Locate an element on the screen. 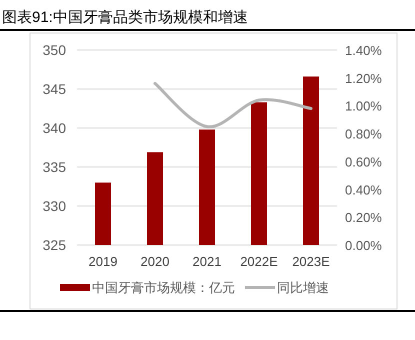 This screenshot has height=340, width=415. title: 图表91:中国牙膏品类市场规模和增速 is located at coordinates (125, 17).